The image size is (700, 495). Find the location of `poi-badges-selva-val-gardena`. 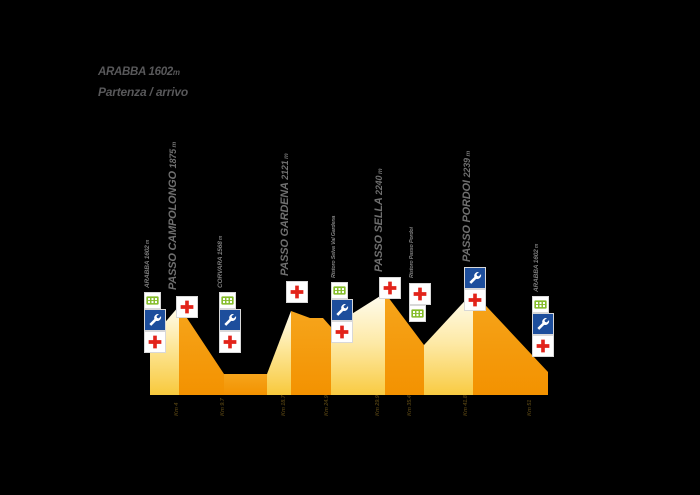

poi-badges-selva-val-gardena is located at coordinates (342, 312).